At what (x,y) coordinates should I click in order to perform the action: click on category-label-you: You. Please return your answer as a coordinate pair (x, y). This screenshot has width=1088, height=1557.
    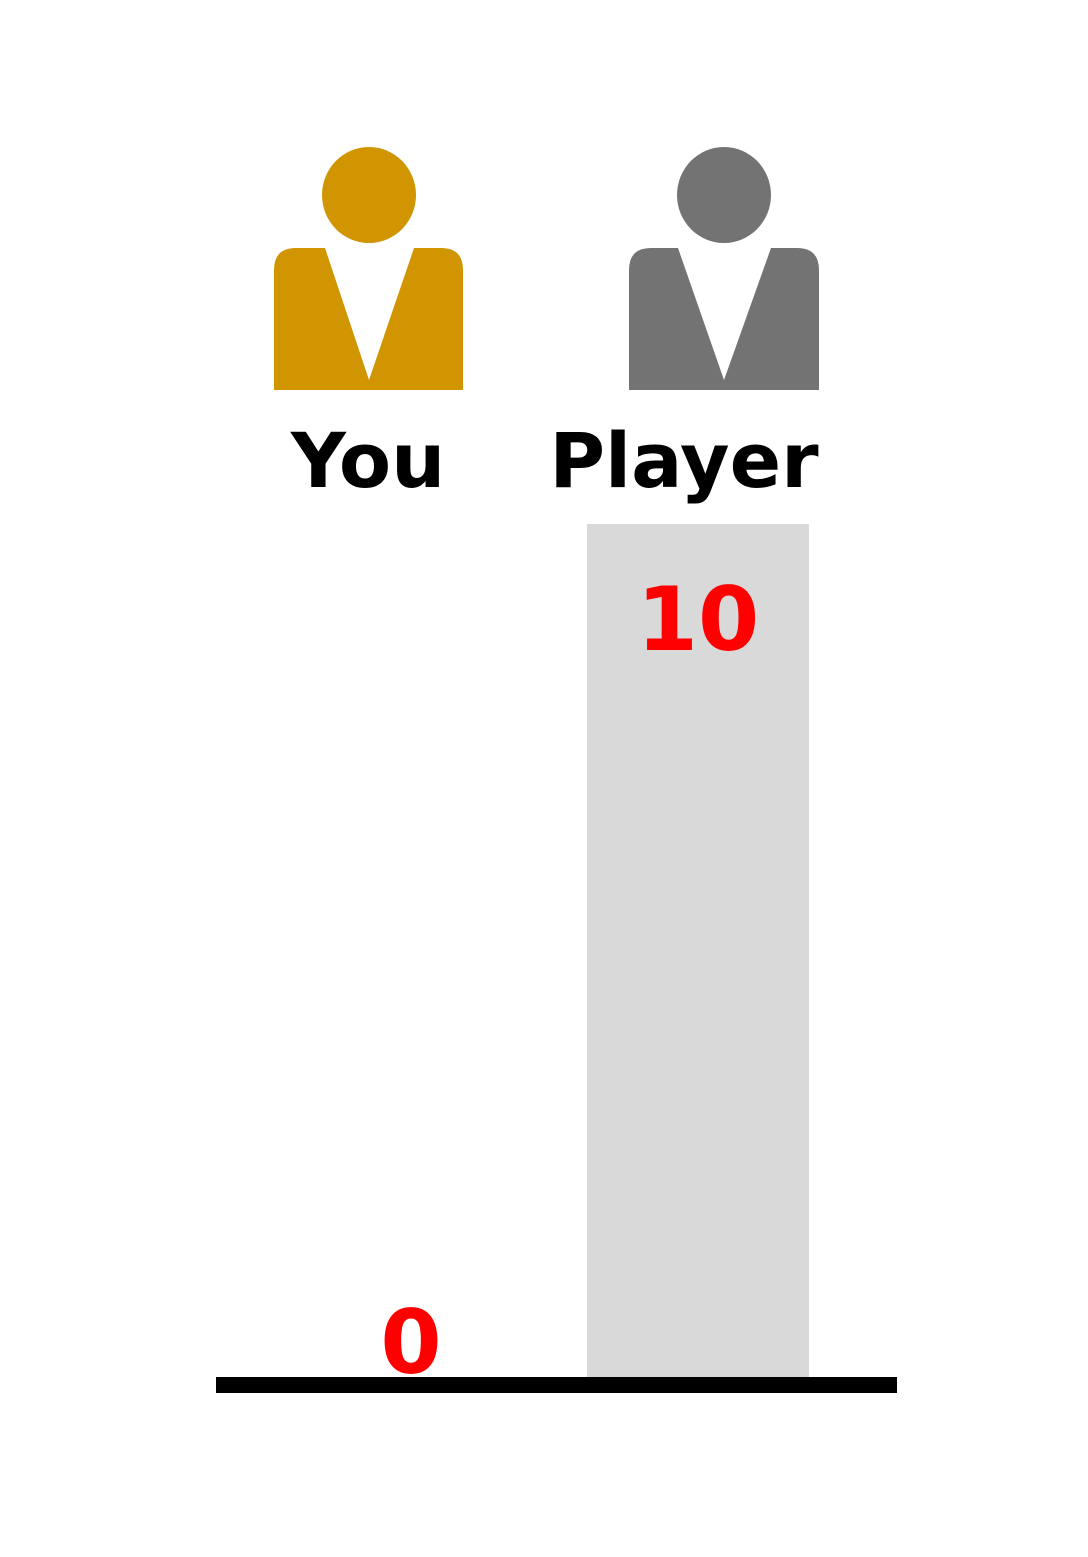
    Looking at the image, I should click on (367, 460).